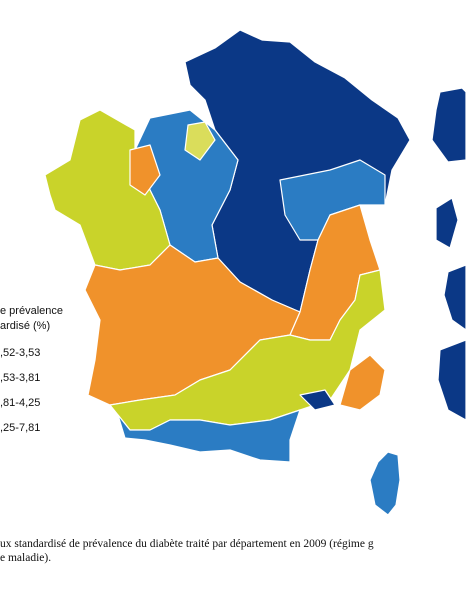 Image resolution: width=466 pixels, height=600 pixels. What do you see at coordinates (20, 378) in the screenshot?
I see `legend-label: ,53-3,81` at bounding box center [20, 378].